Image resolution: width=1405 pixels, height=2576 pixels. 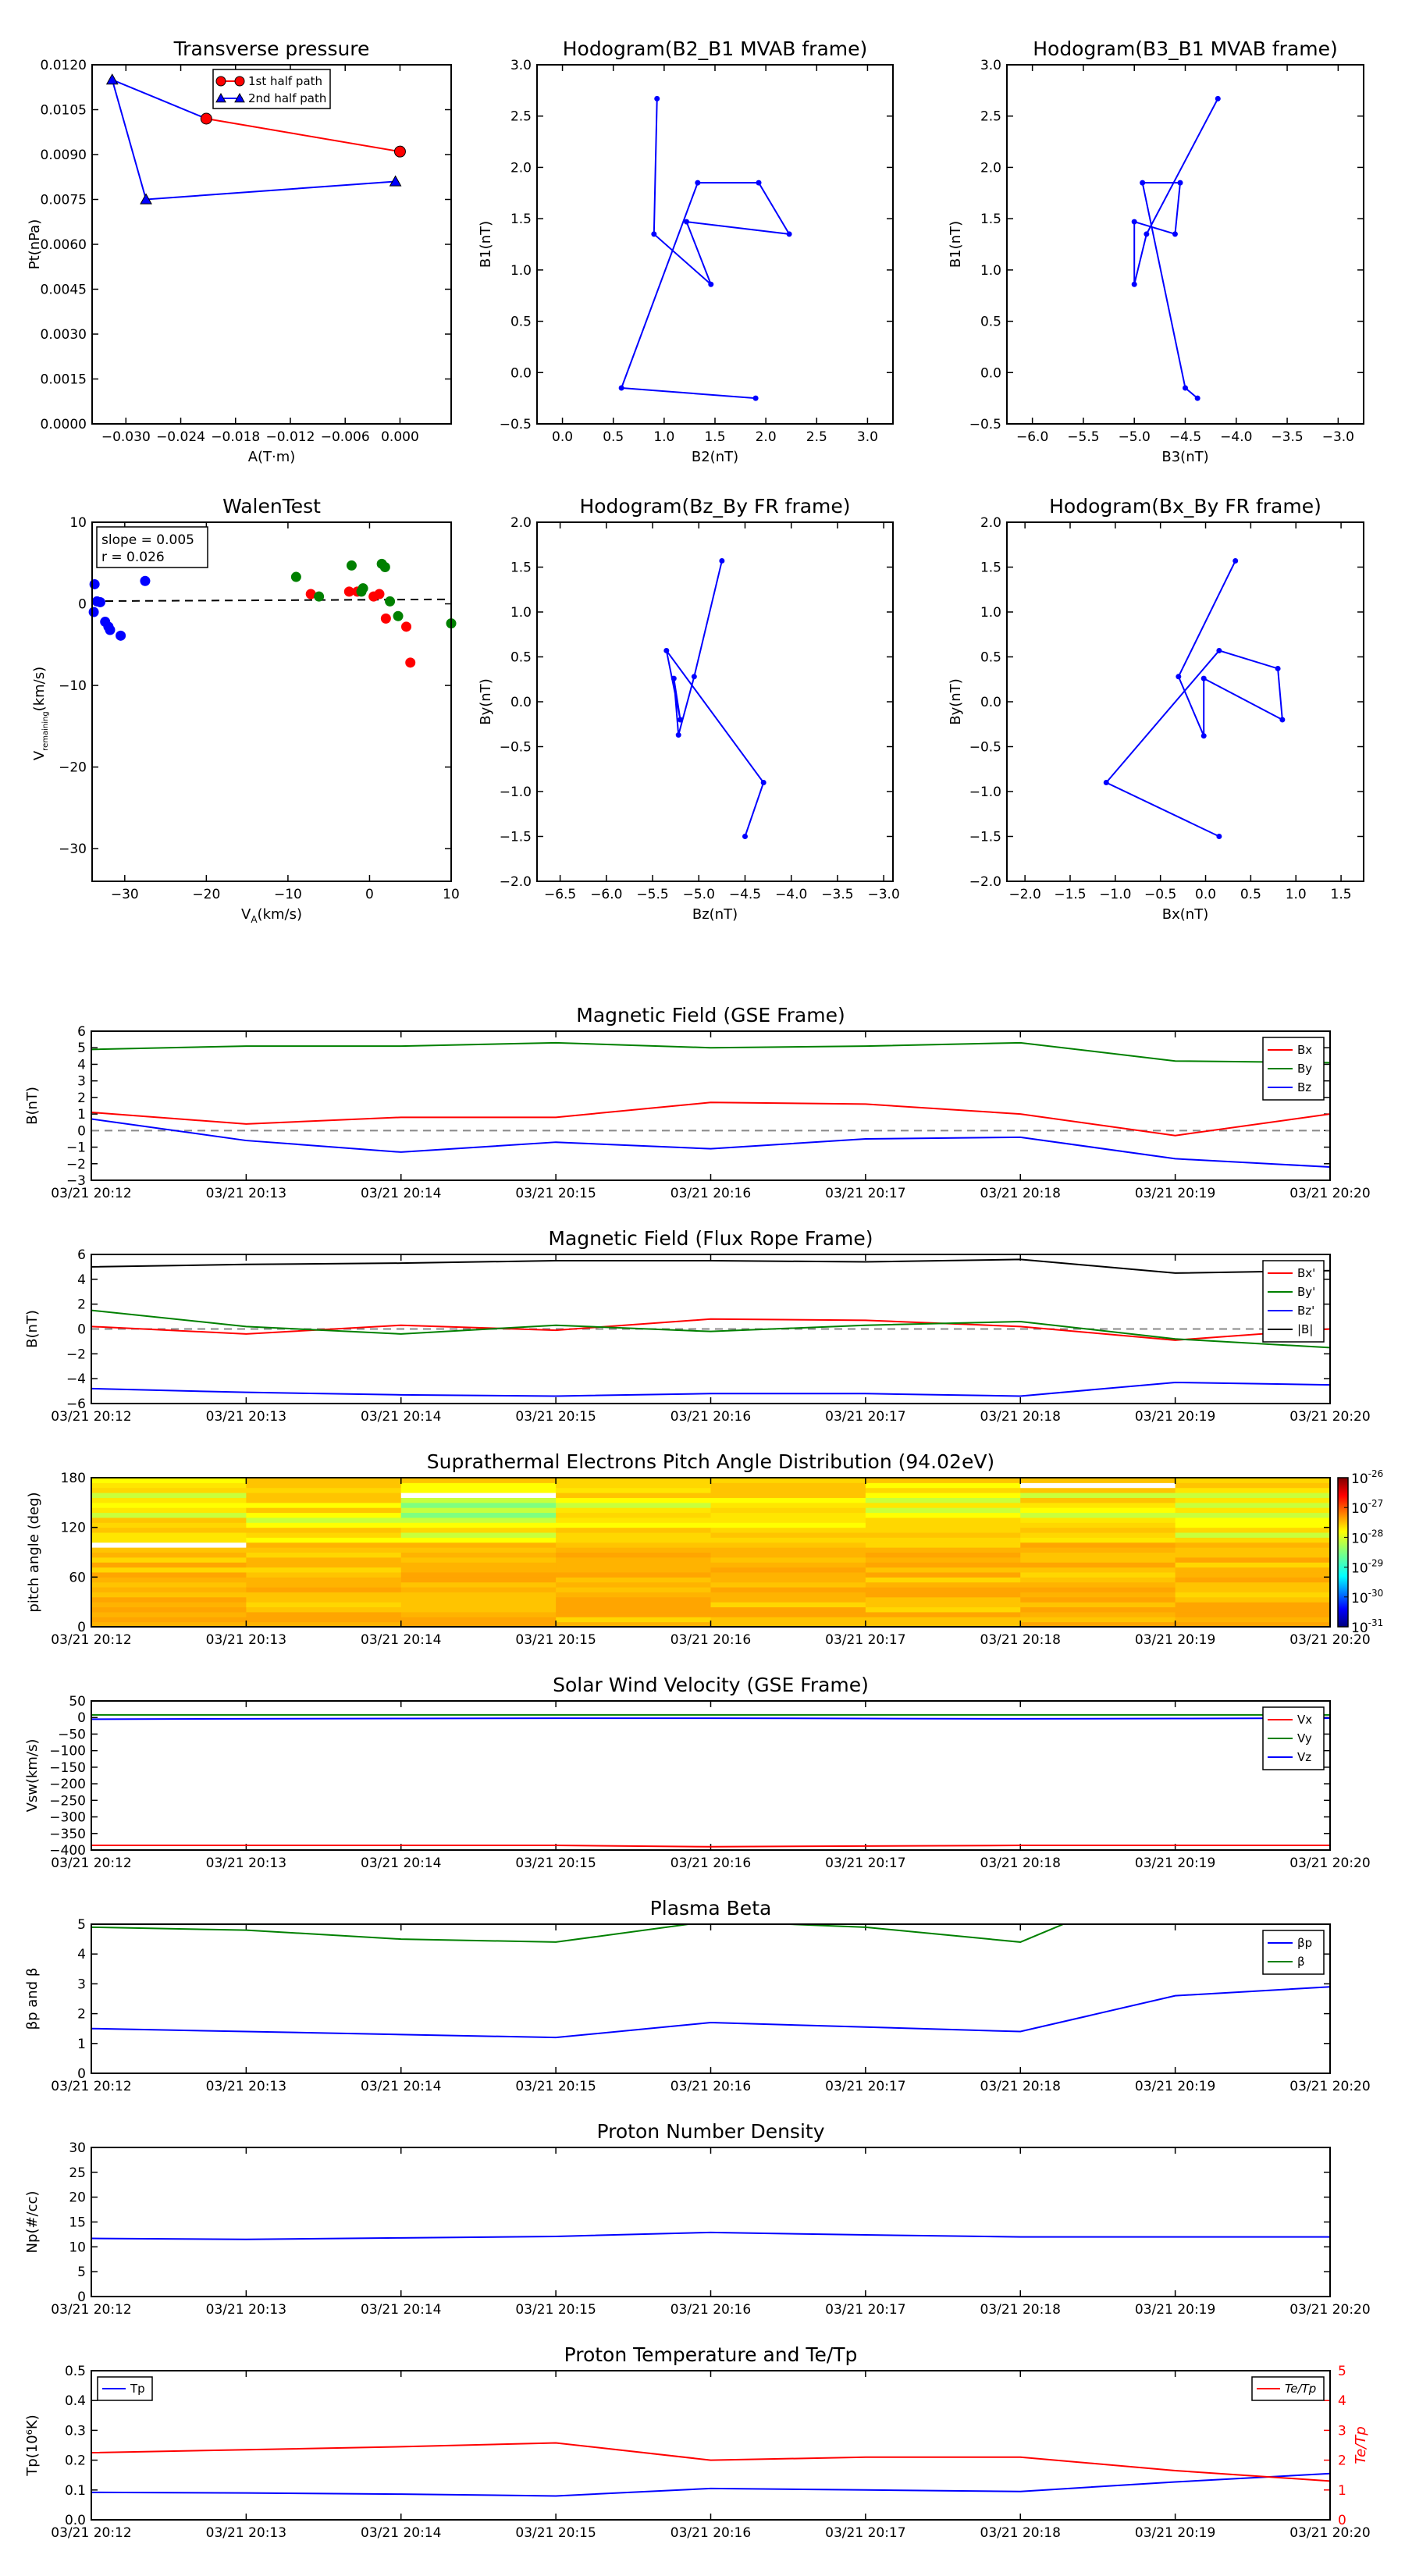 What do you see at coordinates (791, 894) in the screenshot?
I see `x-tick-label: −4.0` at bounding box center [791, 894].